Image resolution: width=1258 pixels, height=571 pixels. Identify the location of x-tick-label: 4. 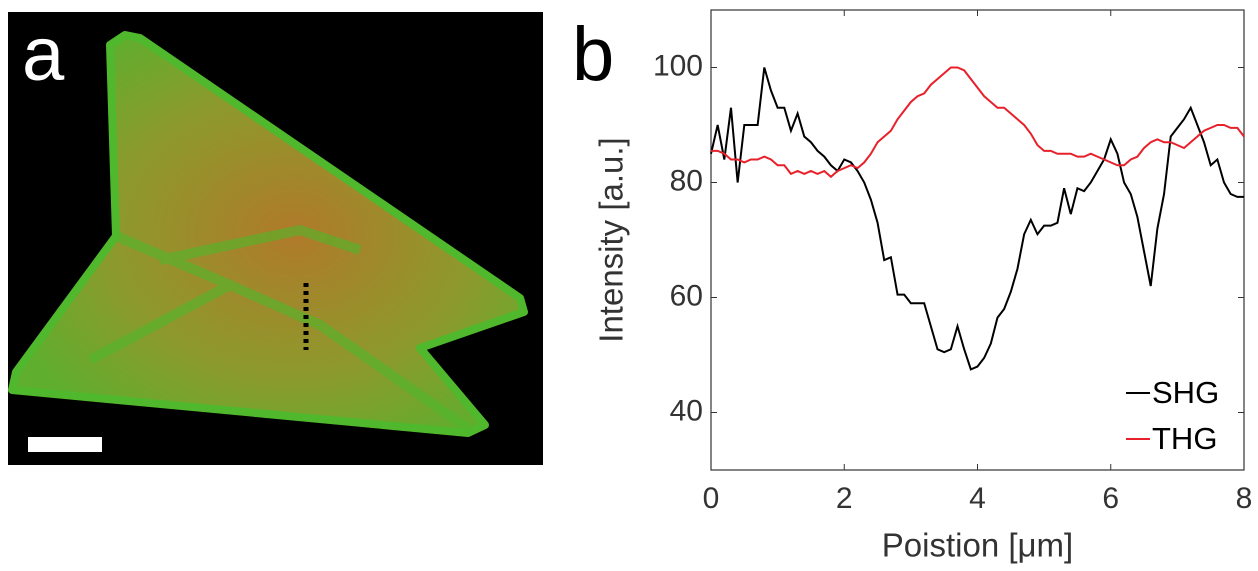
(977, 498).